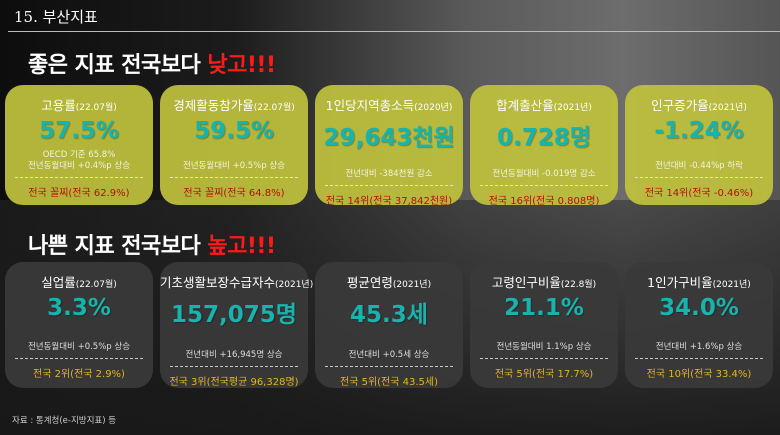  What do you see at coordinates (79, 166) in the screenshot?
I see `indicator-change-text: 전년동월대비 +0.4%p 상승` at bounding box center [79, 166].